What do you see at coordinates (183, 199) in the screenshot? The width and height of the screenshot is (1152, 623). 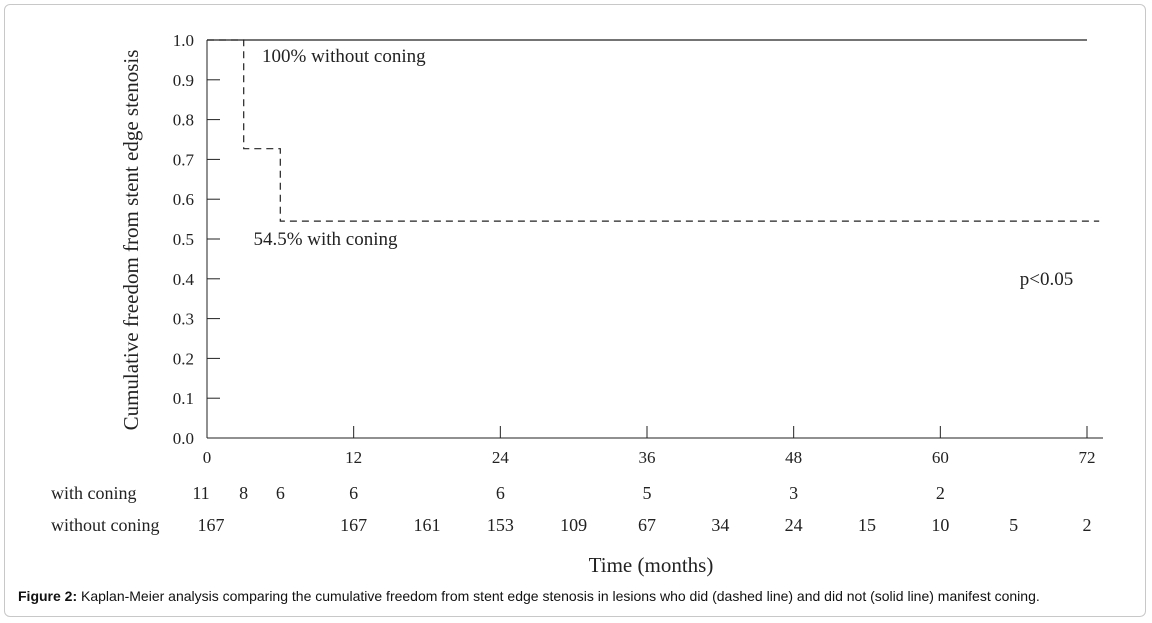 I see `y-tick-label: 0.6` at bounding box center [183, 199].